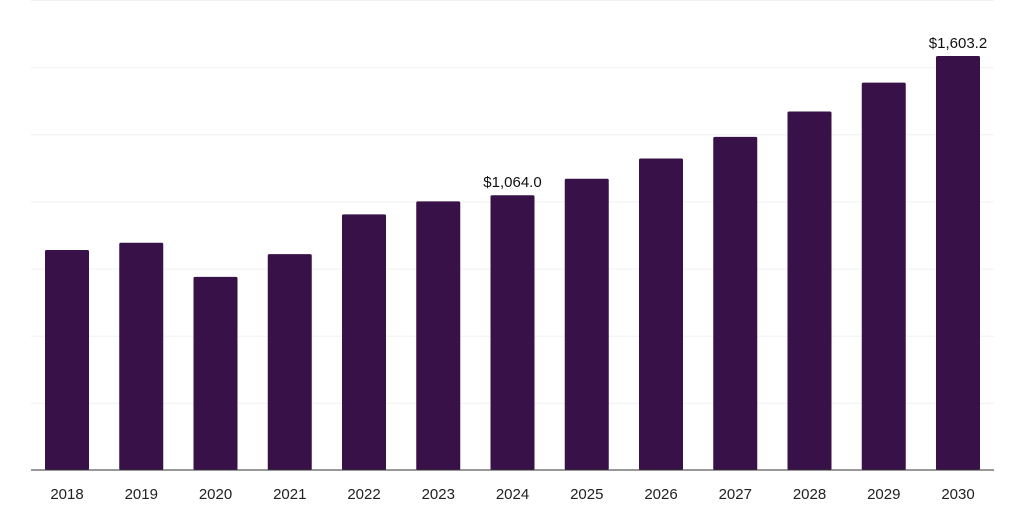 The height and width of the screenshot is (512, 1024). Describe the element at coordinates (512, 182) in the screenshot. I see `data-label-2024: $1,064.0` at that location.